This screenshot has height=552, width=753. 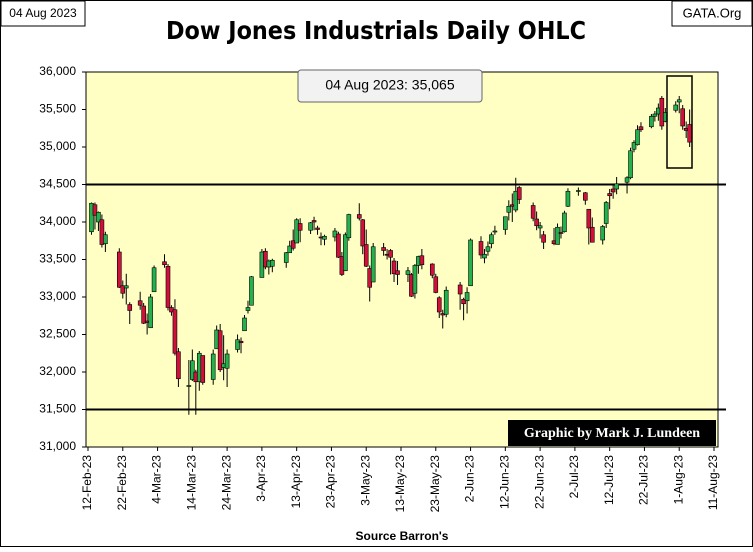 I want to click on y-tick-label: 32,500, so click(x=57, y=334).